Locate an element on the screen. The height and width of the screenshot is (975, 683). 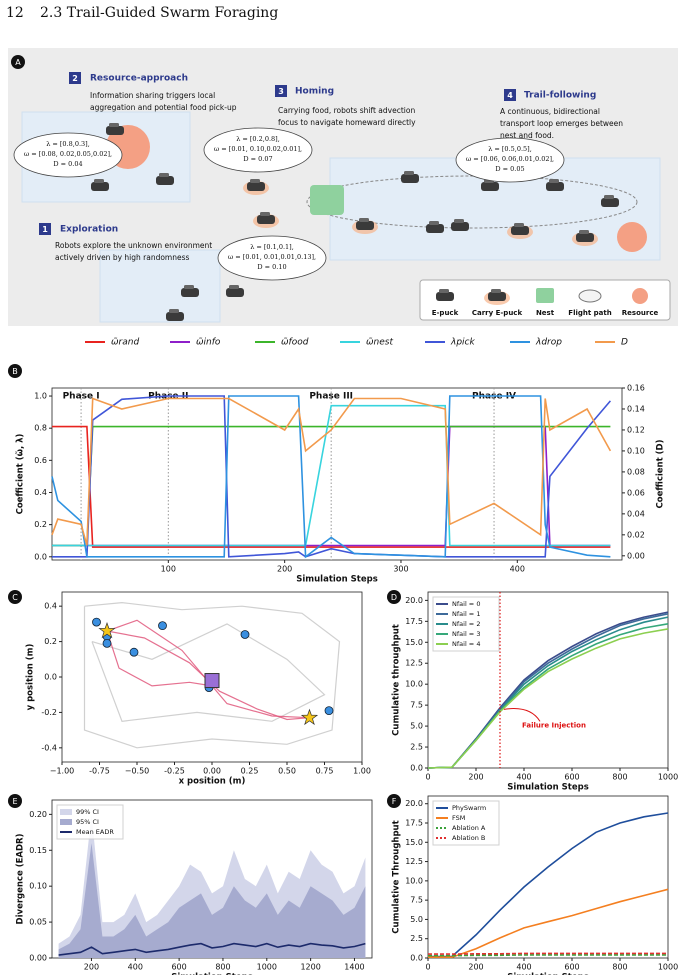
annotation-text: Failure Injection is located at coordinates (554, 725).